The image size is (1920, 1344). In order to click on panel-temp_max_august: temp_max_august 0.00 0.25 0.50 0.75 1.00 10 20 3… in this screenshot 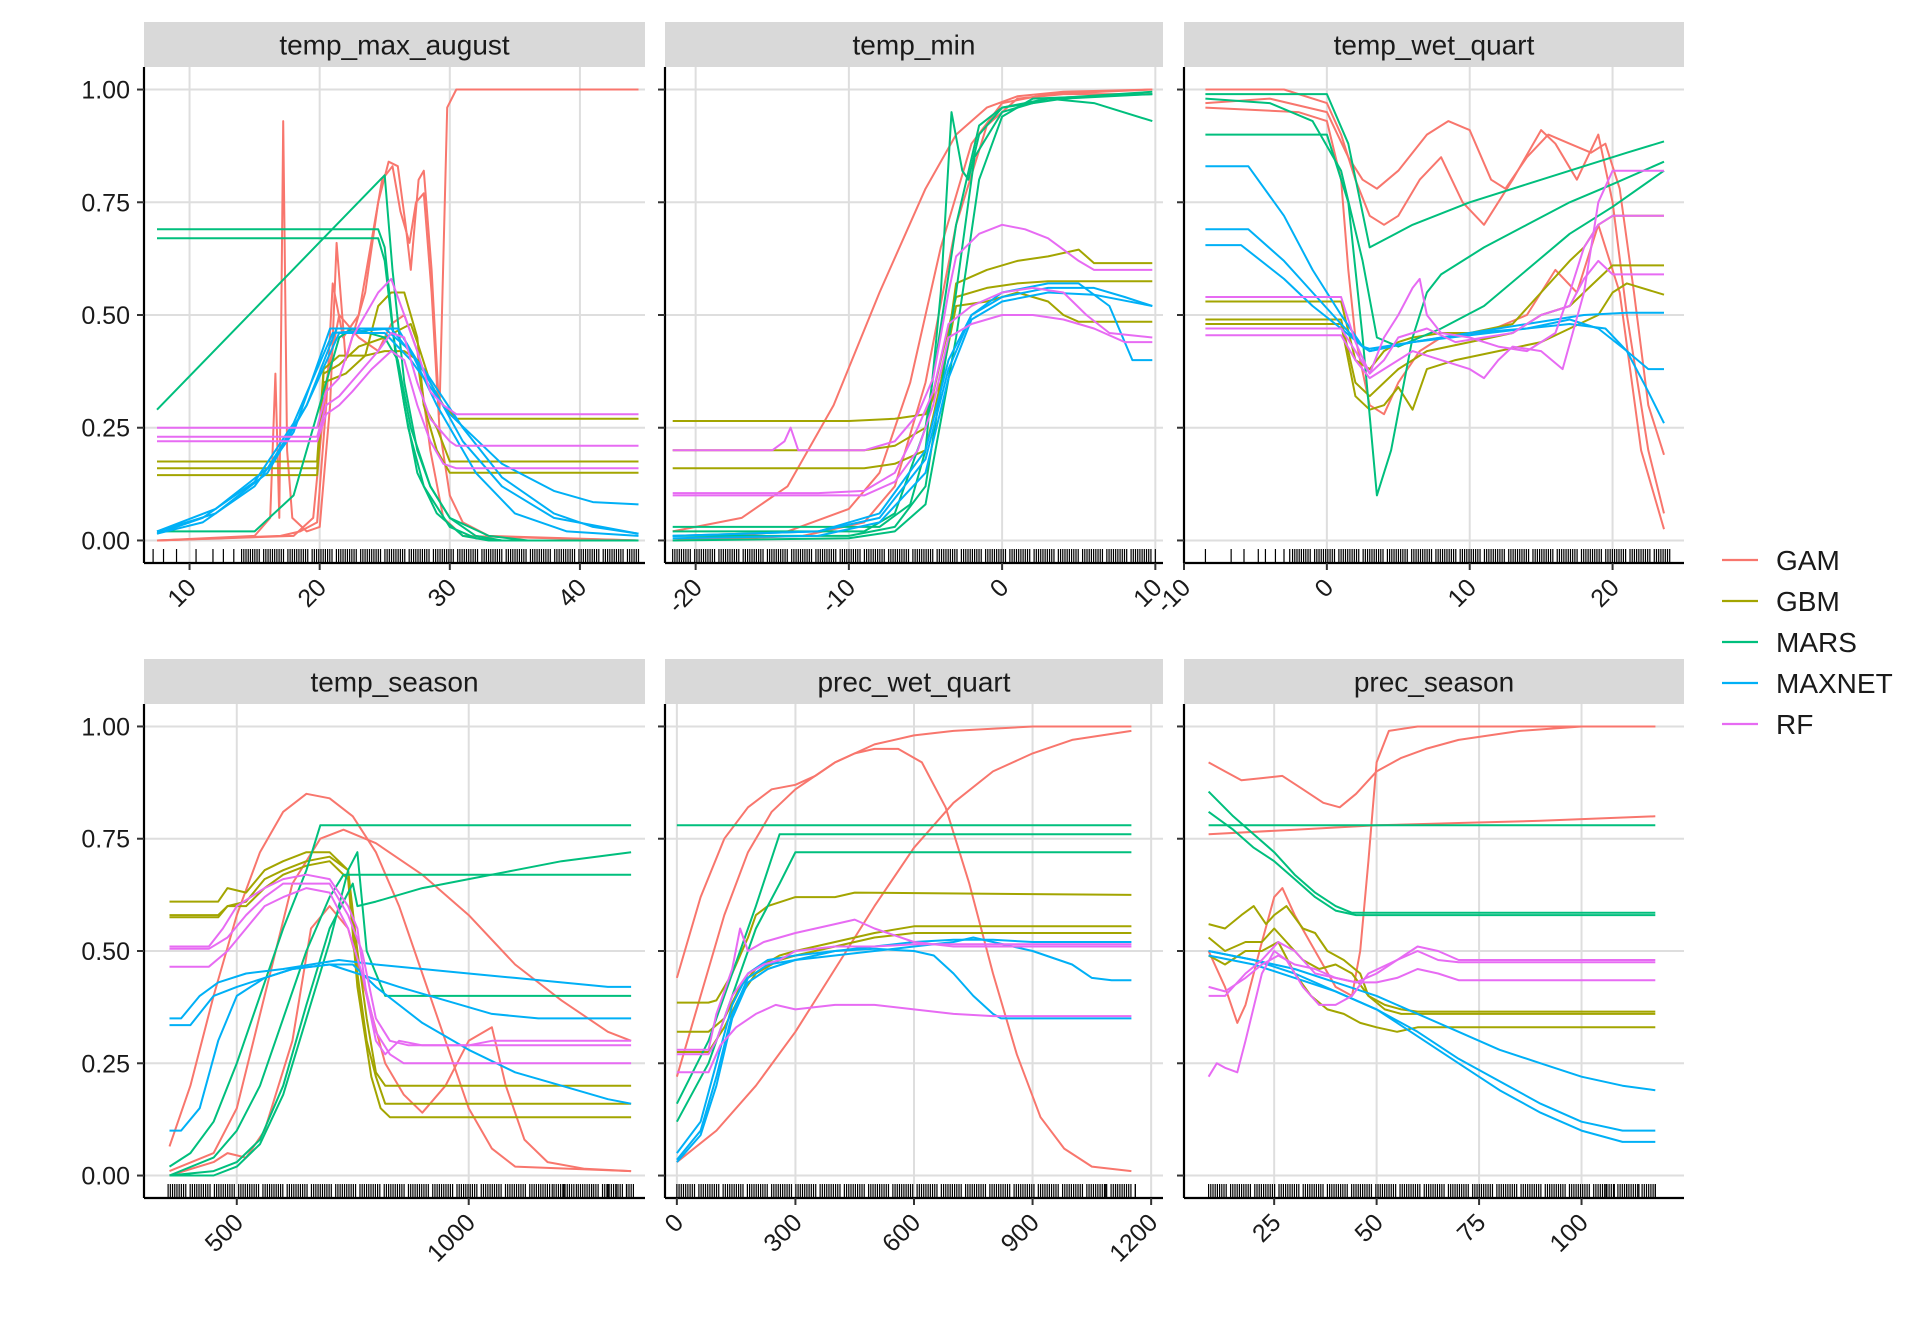, I will do `click(363, 317)`.